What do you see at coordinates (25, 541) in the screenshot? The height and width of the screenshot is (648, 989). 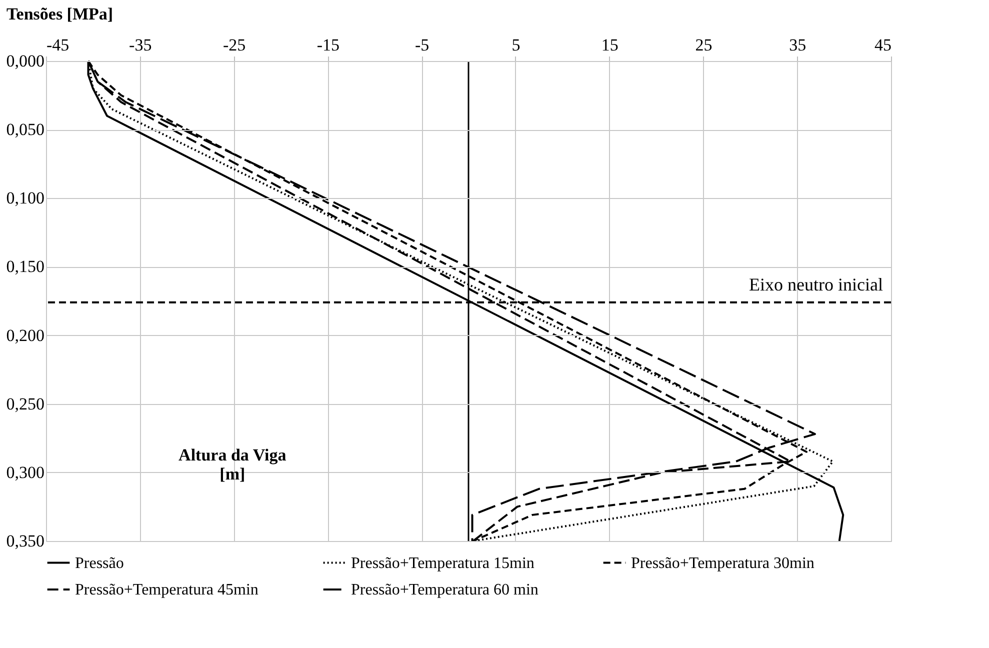 I see `y-tick-label: 0,350` at bounding box center [25, 541].